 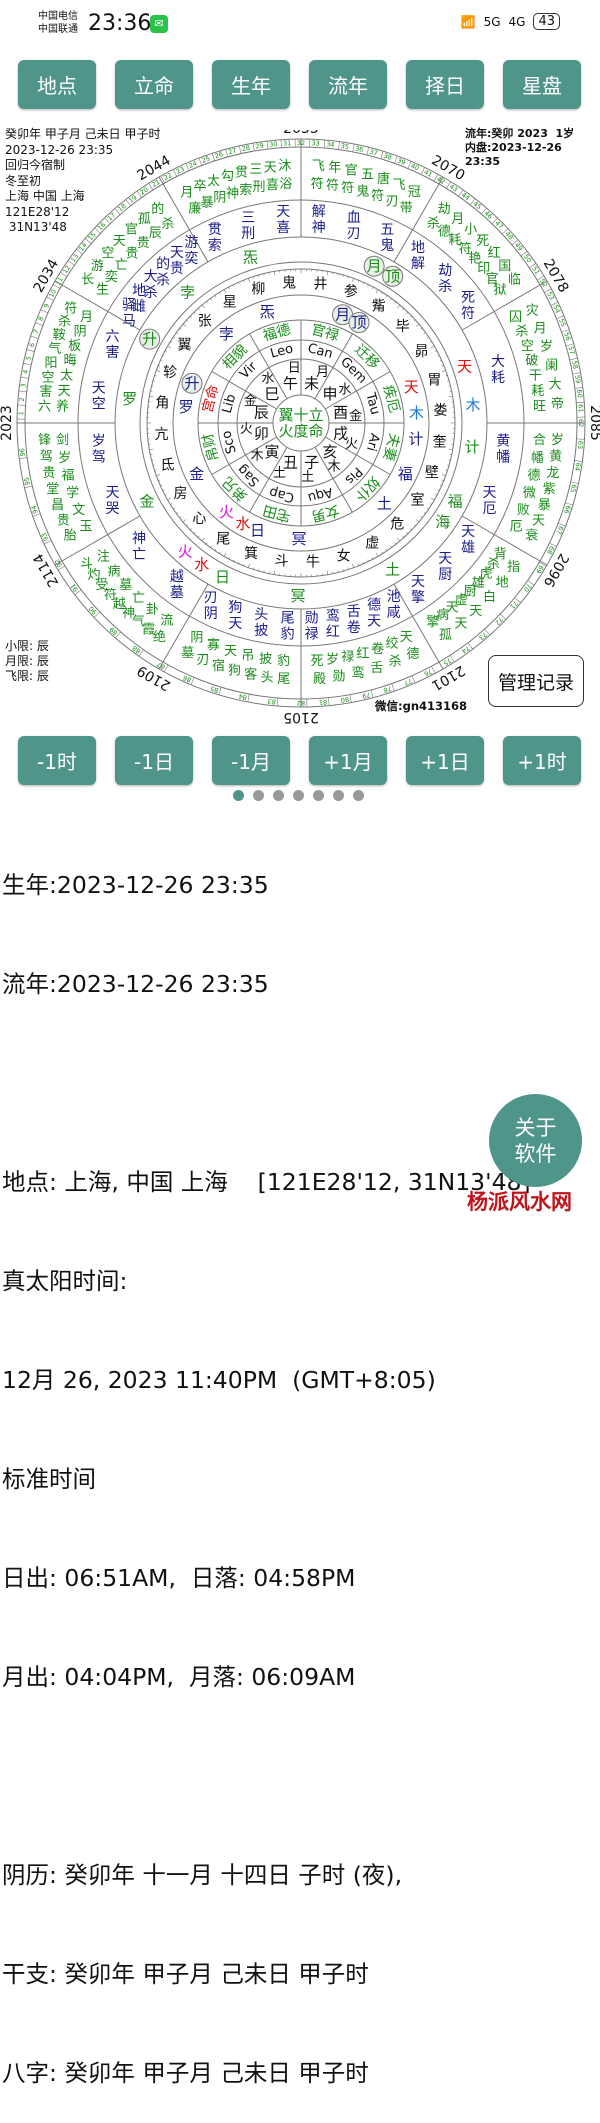 What do you see at coordinates (535, 270) in the screenshot?
I see `age-tick-label: 51` at bounding box center [535, 270].